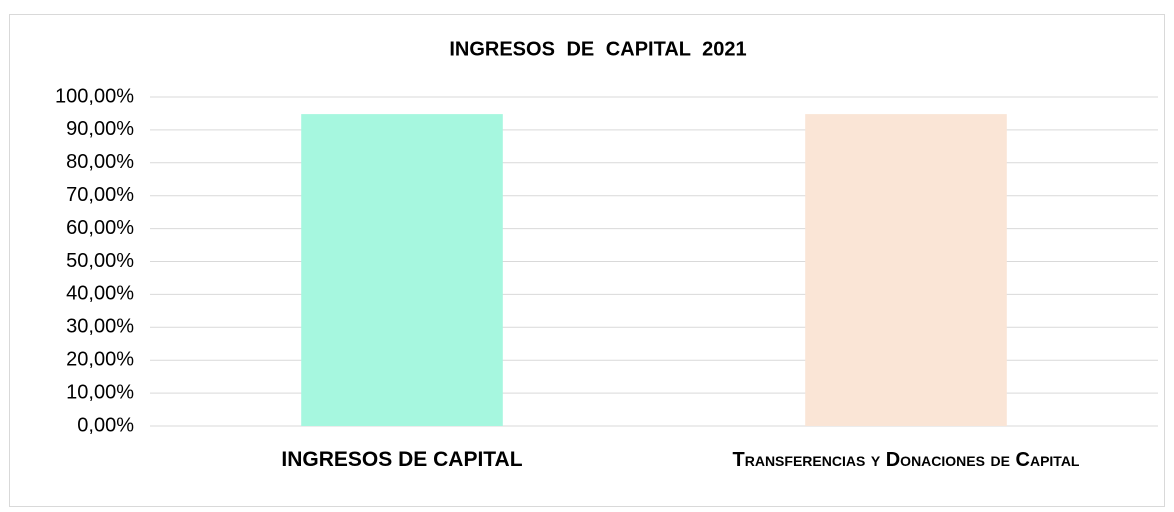 The width and height of the screenshot is (1174, 512). What do you see at coordinates (100, 261) in the screenshot?
I see `y-tick-label: 50,00%` at bounding box center [100, 261].